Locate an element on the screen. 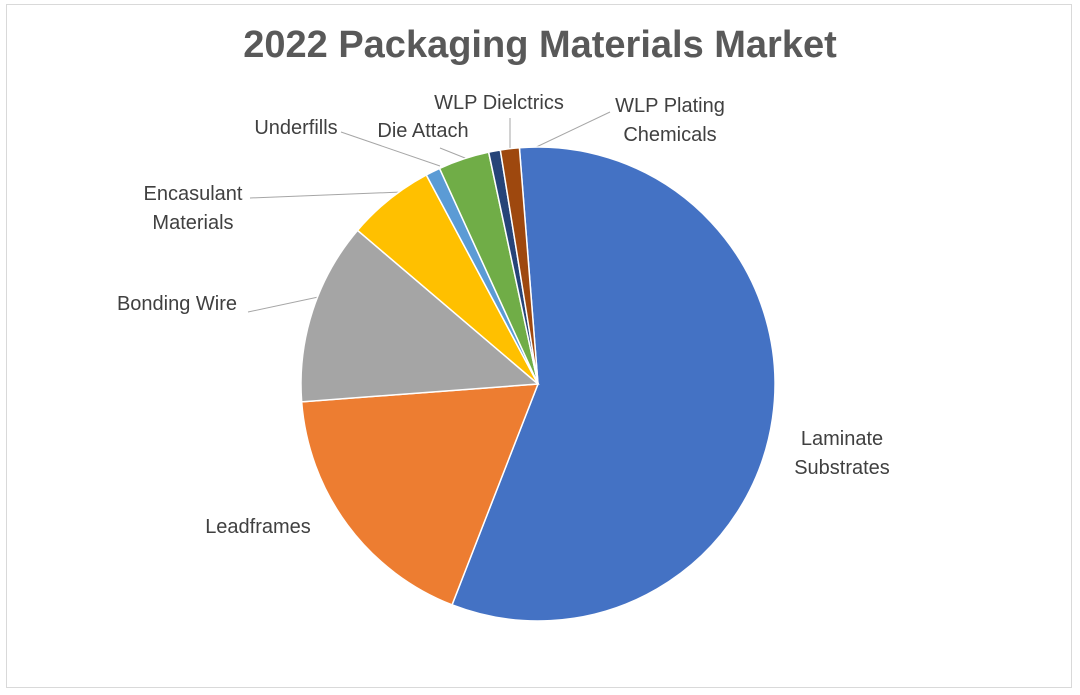 The width and height of the screenshot is (1080, 695). label-die-attach: Die Attach is located at coordinates (422, 131).